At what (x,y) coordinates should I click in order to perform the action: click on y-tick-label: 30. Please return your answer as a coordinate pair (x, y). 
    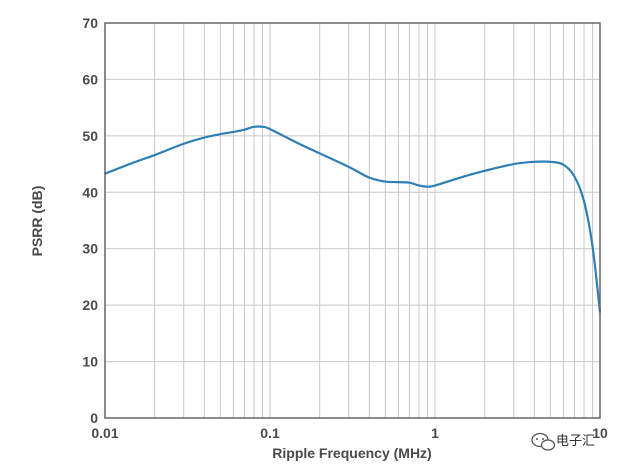
    Looking at the image, I should click on (90, 249).